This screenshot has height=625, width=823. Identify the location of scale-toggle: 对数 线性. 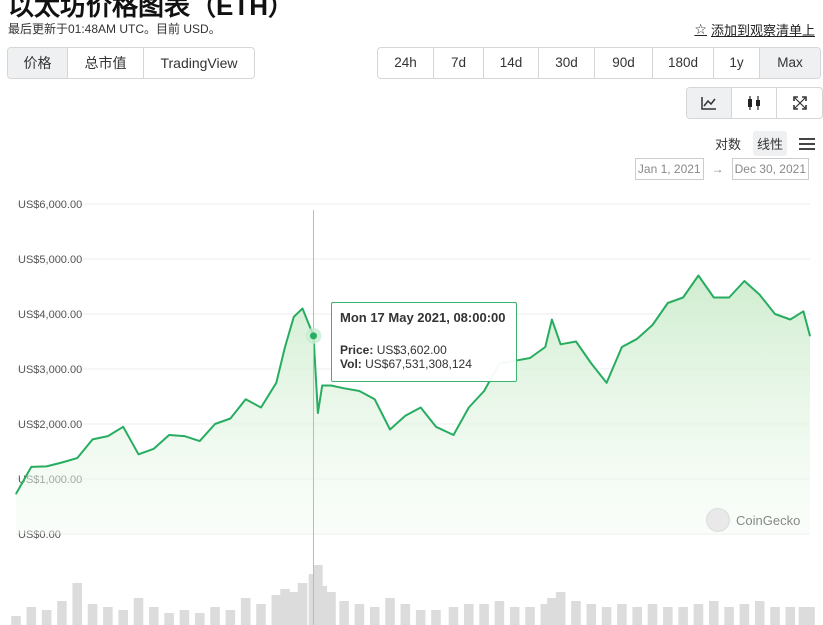
(763, 143).